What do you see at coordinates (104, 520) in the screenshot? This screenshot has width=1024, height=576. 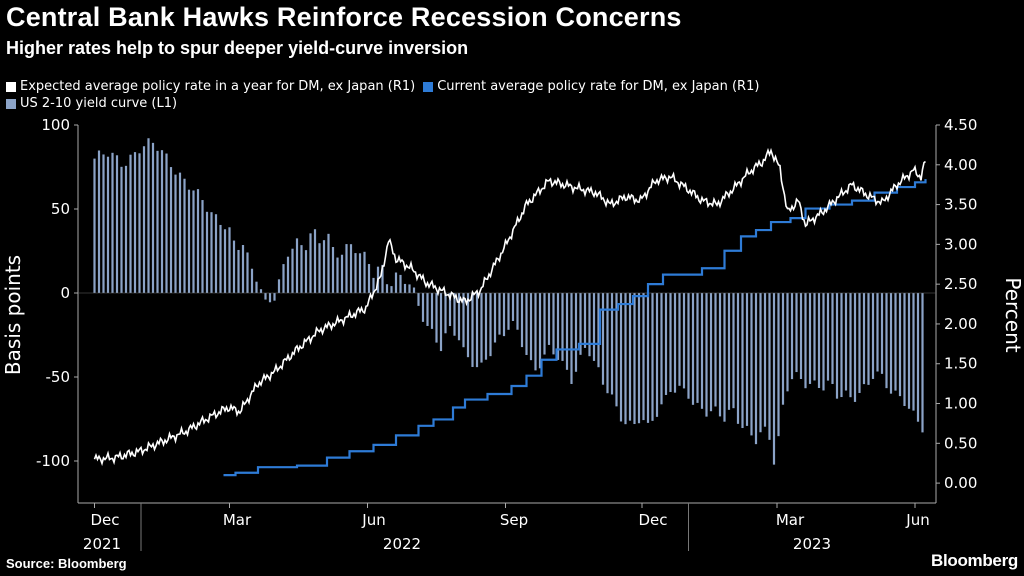 I see `x-tick-label: Dec` at bounding box center [104, 520].